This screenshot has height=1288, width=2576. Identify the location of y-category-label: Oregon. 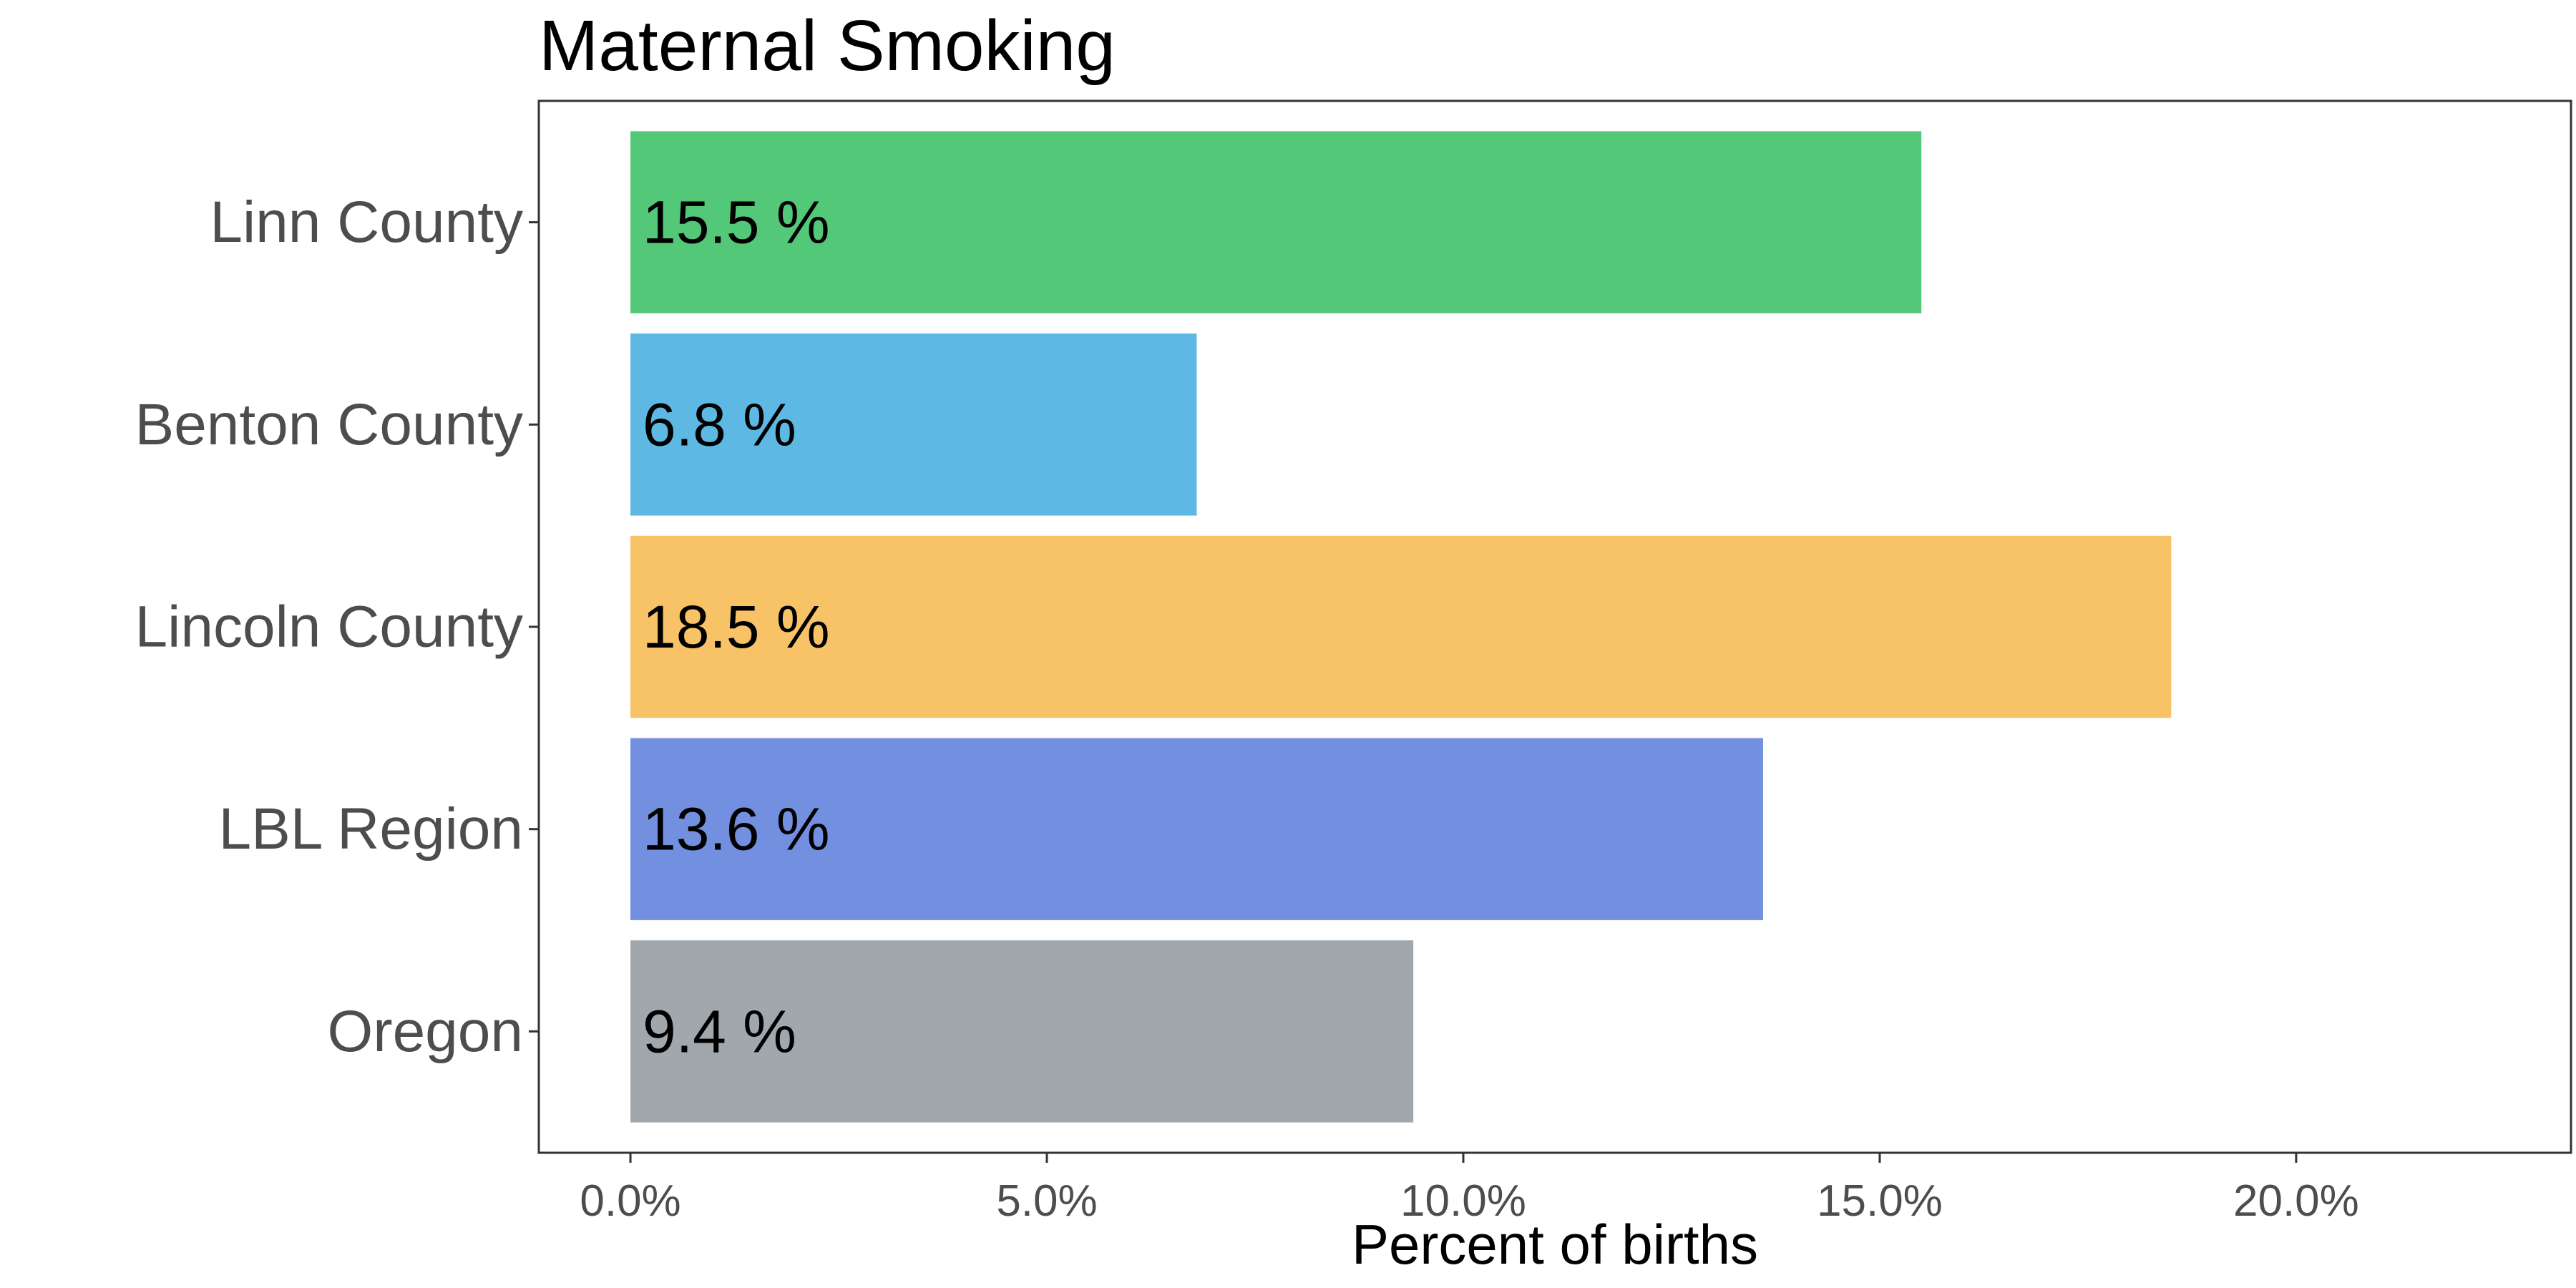
(425, 1031).